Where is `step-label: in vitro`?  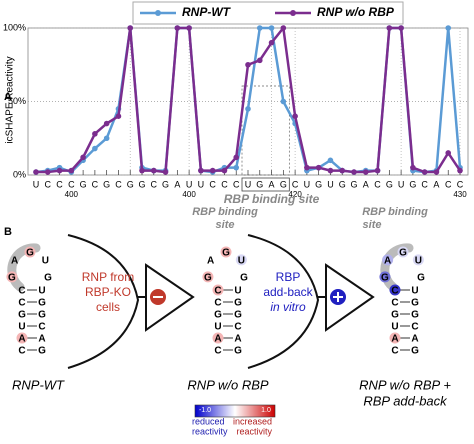
step-label: in vitro is located at coordinates (288, 307).